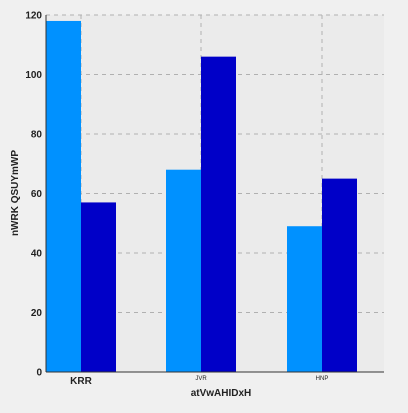 This screenshot has width=408, height=413. What do you see at coordinates (201, 379) in the screenshot?
I see `x-tick-label: JVR` at bounding box center [201, 379].